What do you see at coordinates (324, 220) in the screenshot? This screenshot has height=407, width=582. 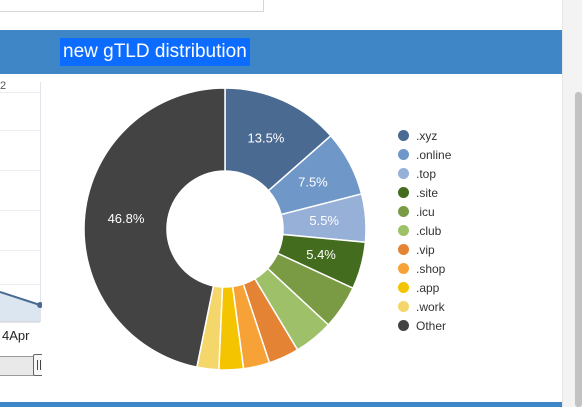 I see `donut-data-label: 5.5%` at bounding box center [324, 220].